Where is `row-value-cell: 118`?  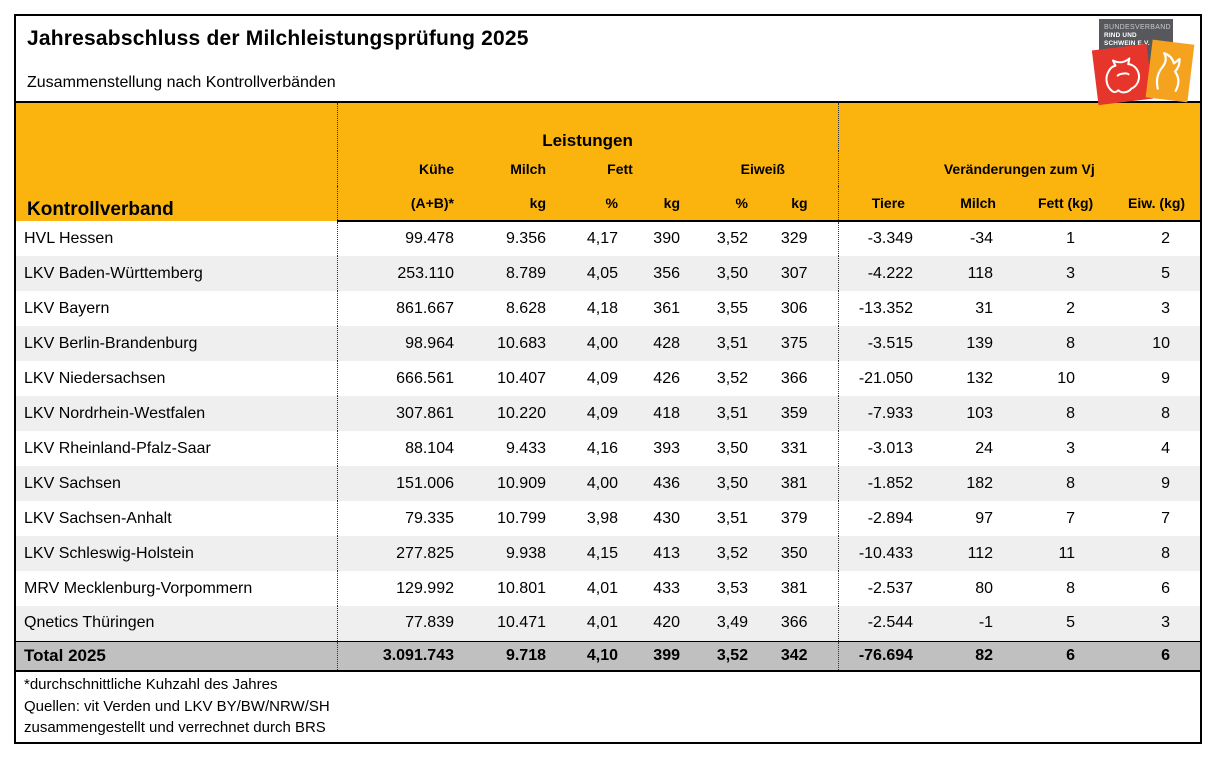
row-value-cell: 118 is located at coordinates (978, 273).